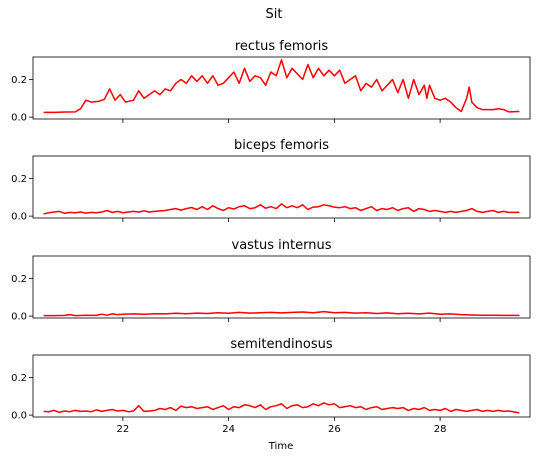  Describe the element at coordinates (282, 245) in the screenshot. I see `panel-title-3: vastus internus` at that location.